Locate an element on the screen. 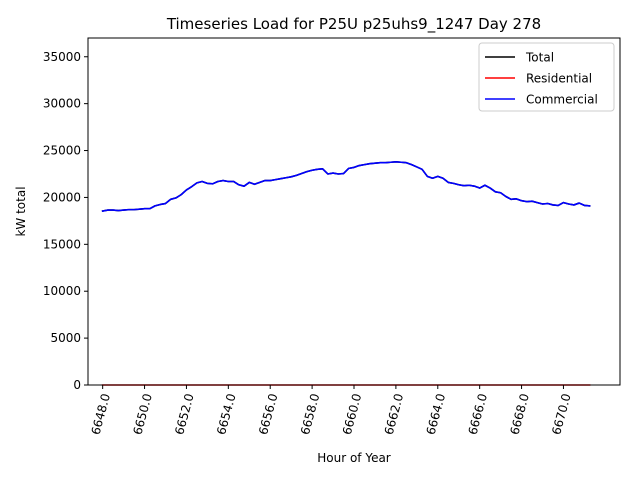 This screenshot has height=480, width=640. series-line-commercial is located at coordinates (346, 186).